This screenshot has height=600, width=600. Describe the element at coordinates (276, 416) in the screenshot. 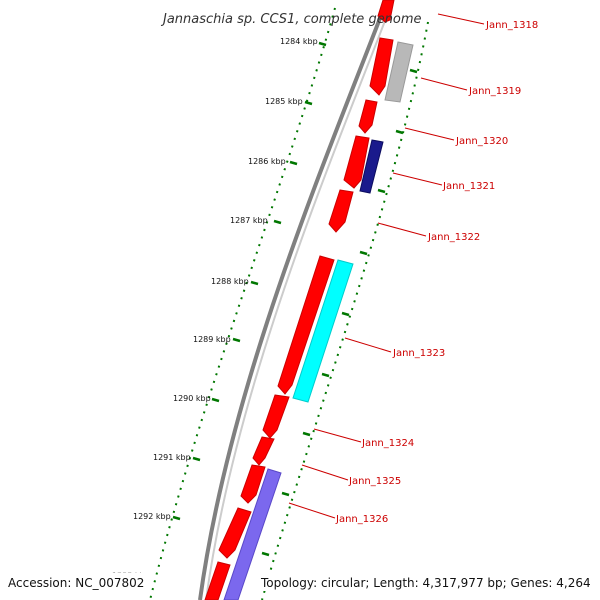

I see `gene-jann-1324-arrow` at that location.